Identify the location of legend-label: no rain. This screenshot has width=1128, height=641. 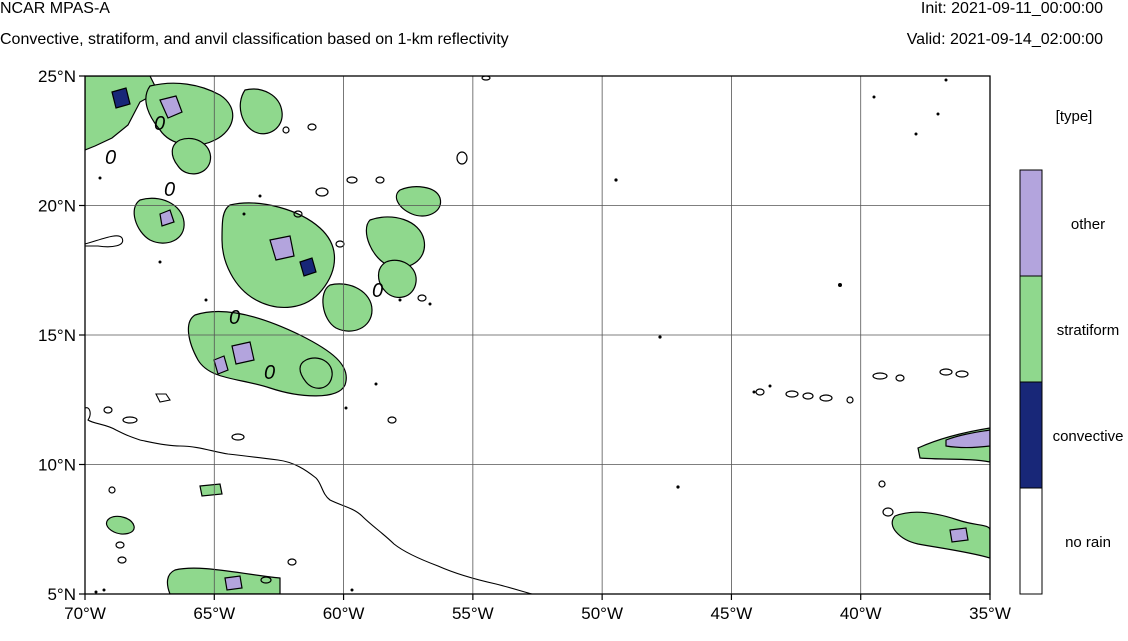
(1088, 542).